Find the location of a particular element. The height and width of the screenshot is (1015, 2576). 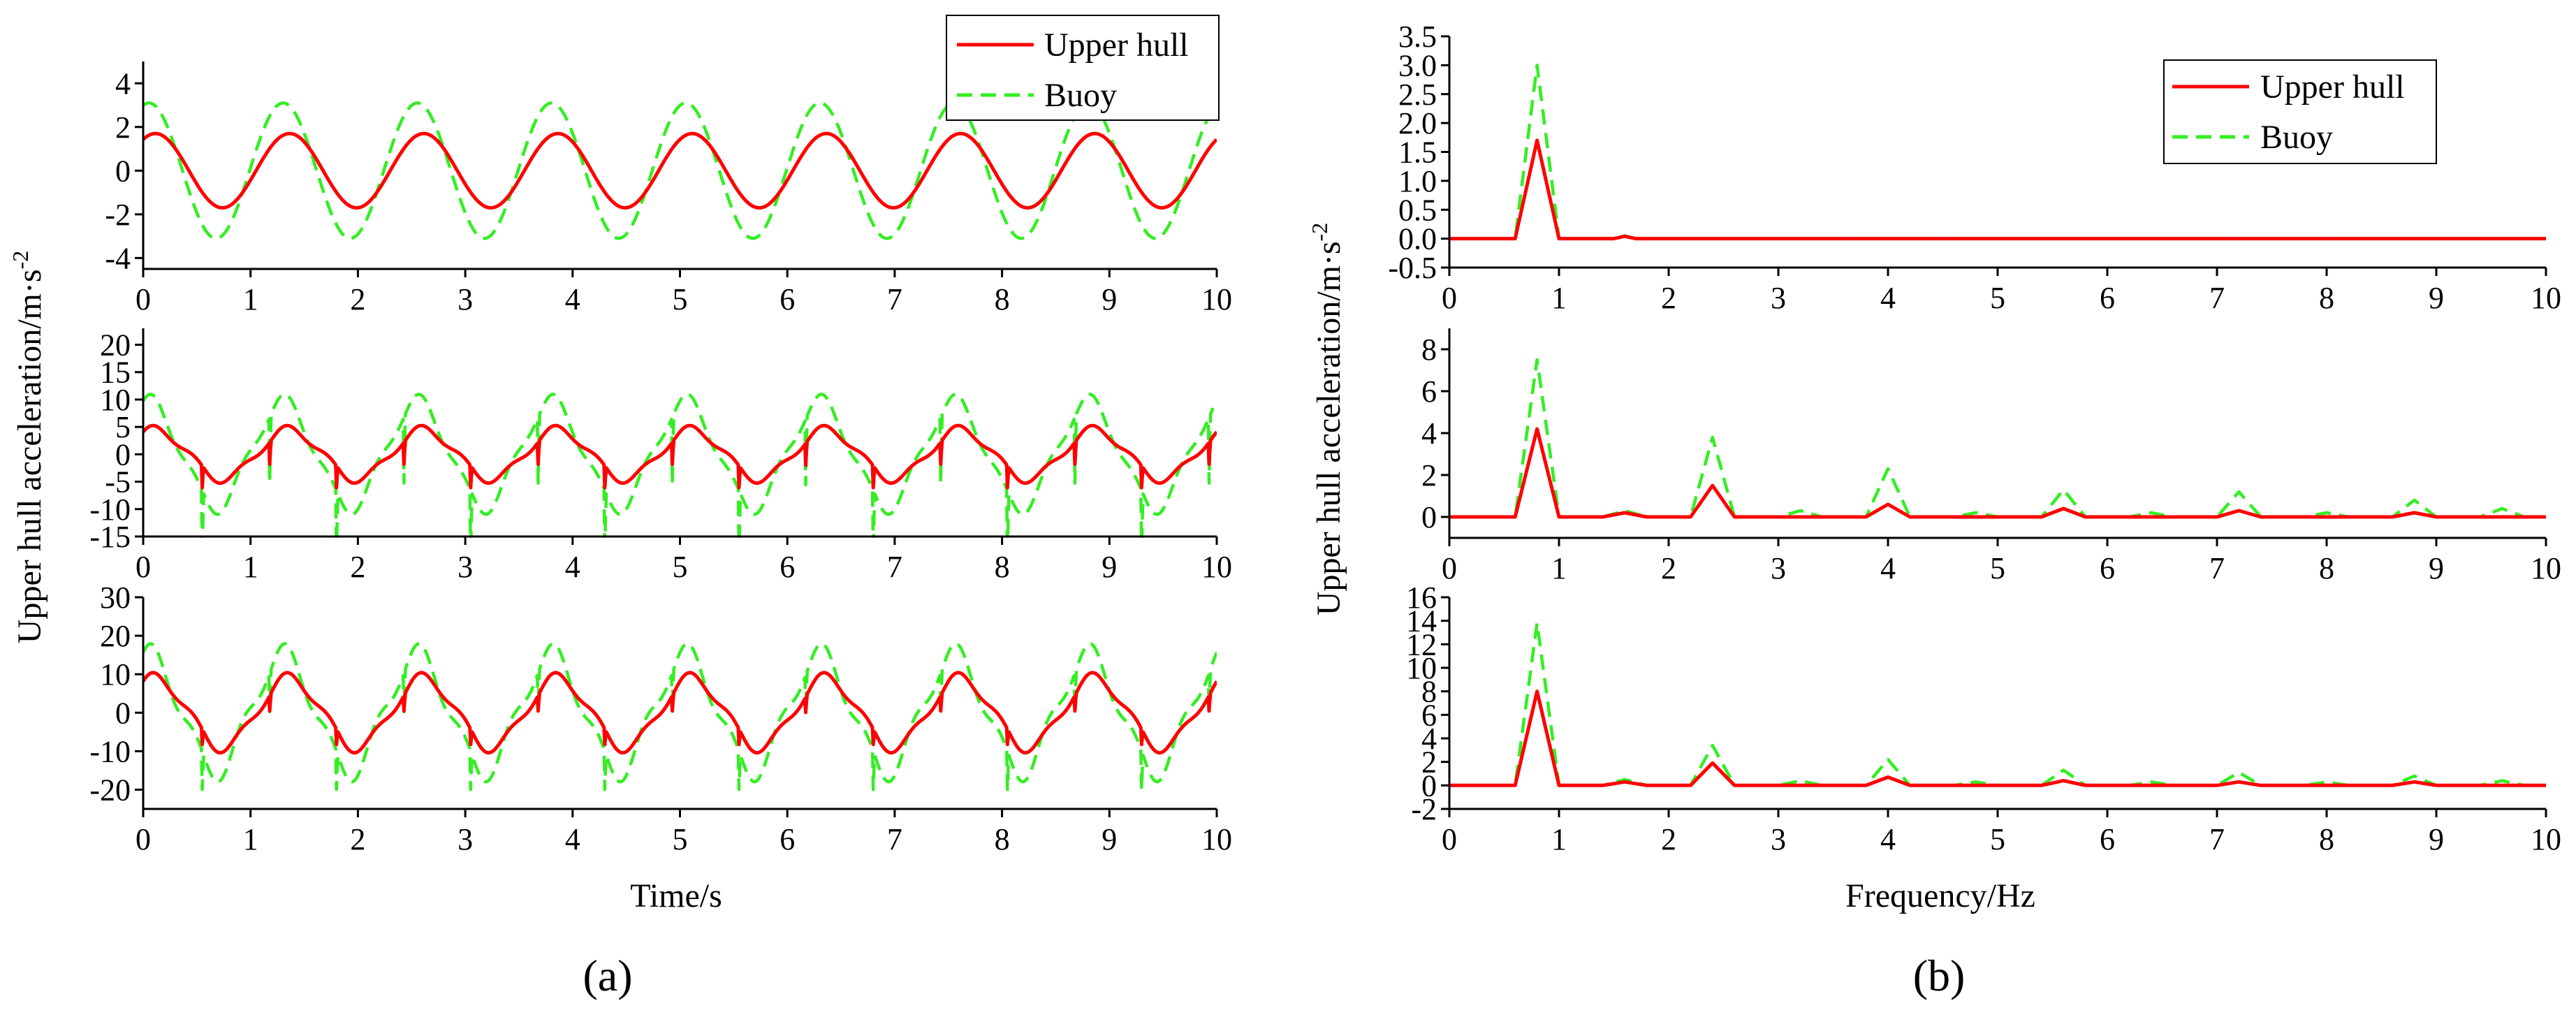

ylabel-a: Upper hull acceleration/m·s-2 is located at coordinates (28, 447).